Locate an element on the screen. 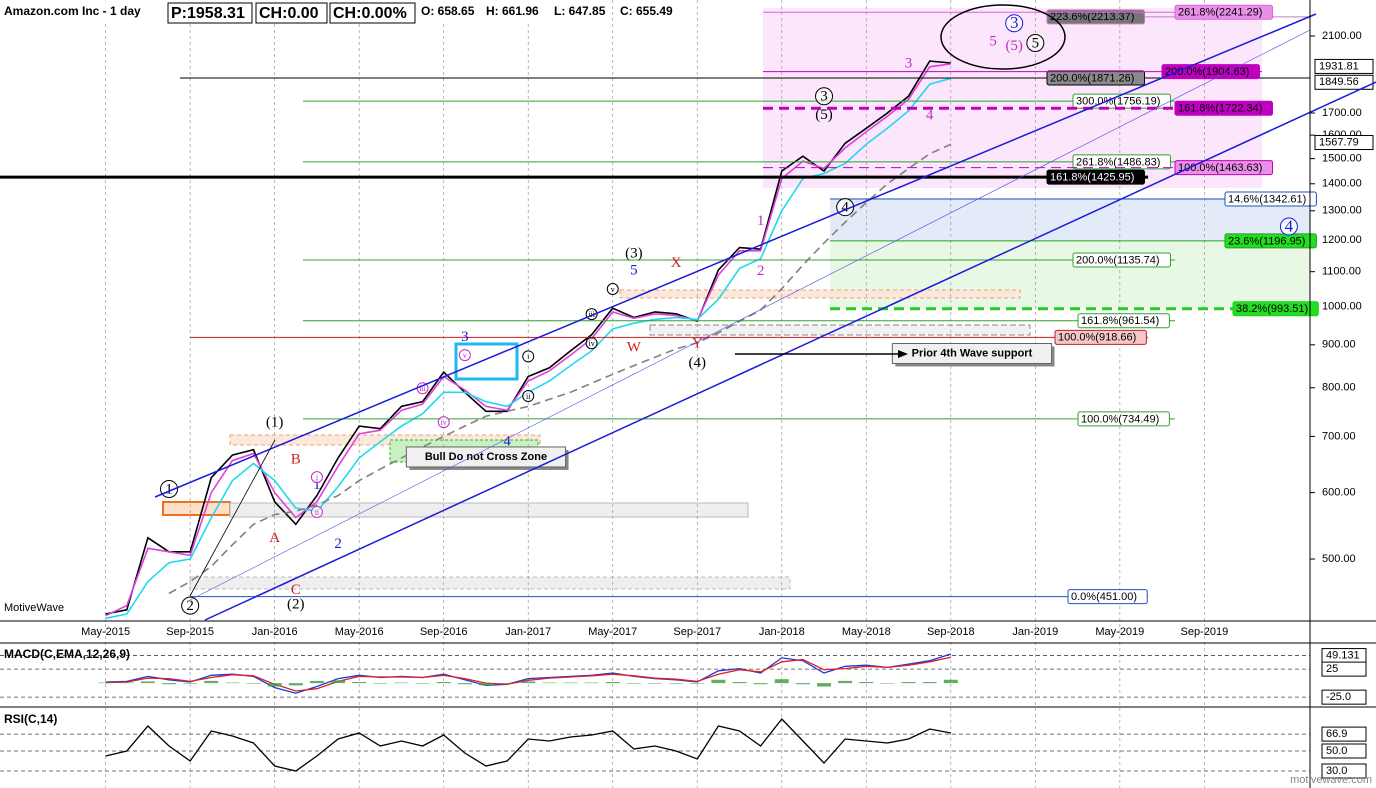  fib-label: 200.0%(1904.63) is located at coordinates (1207, 72).